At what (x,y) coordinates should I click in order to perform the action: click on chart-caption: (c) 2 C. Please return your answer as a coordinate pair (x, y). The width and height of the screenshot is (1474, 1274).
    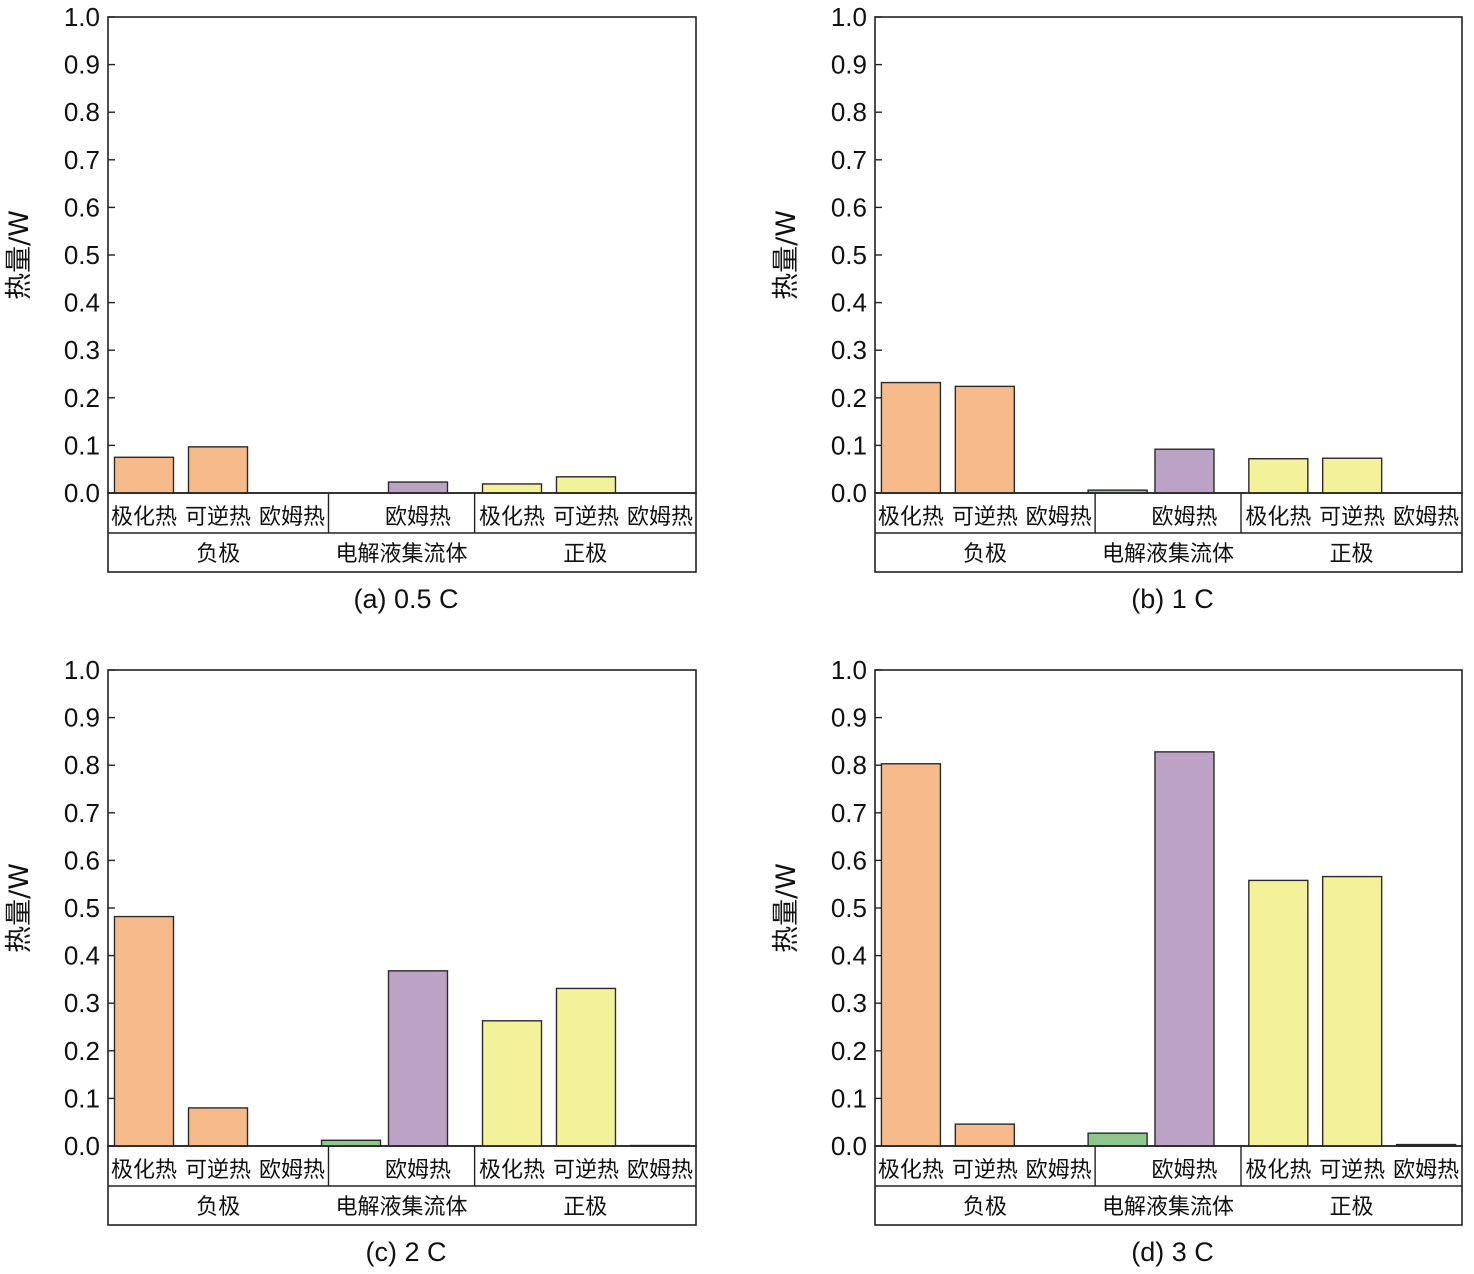
    Looking at the image, I should click on (406, 1252).